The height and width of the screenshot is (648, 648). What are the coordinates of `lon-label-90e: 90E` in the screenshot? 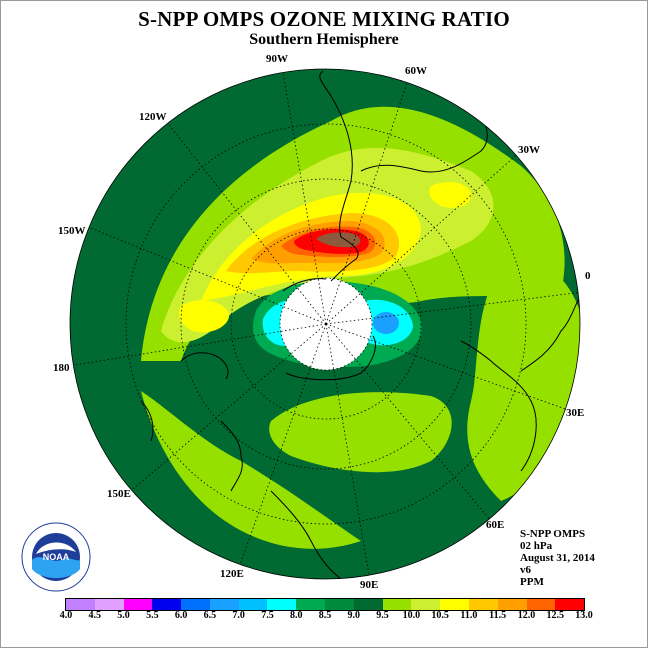 It's located at (369, 585).